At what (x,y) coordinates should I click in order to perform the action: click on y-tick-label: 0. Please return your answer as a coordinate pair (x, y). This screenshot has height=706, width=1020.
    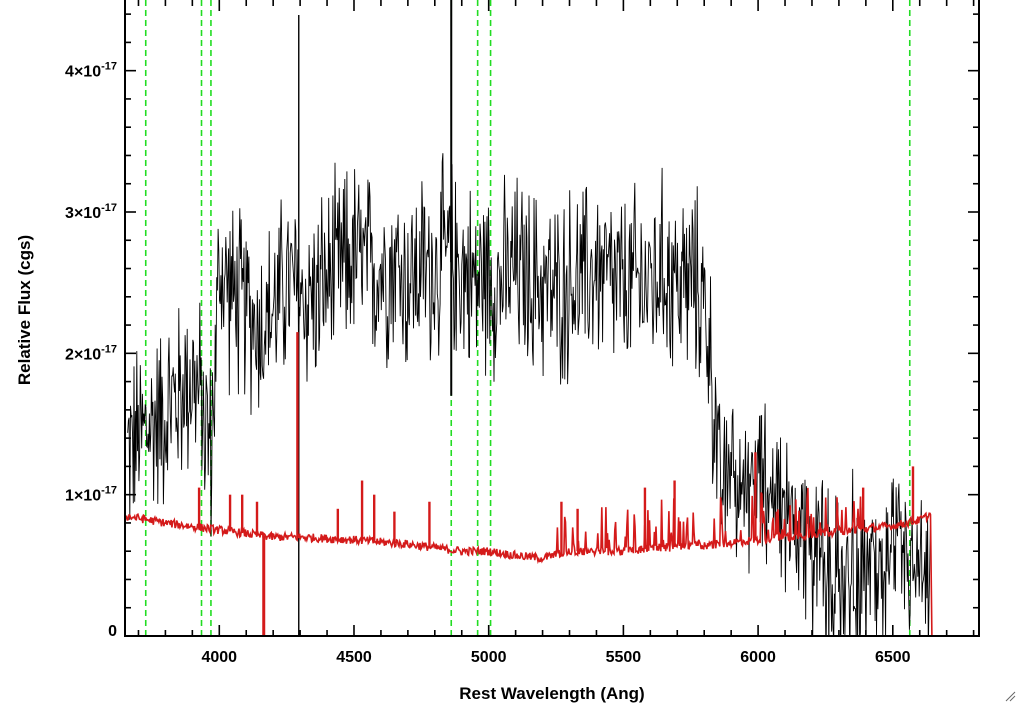
    Looking at the image, I should click on (112, 631).